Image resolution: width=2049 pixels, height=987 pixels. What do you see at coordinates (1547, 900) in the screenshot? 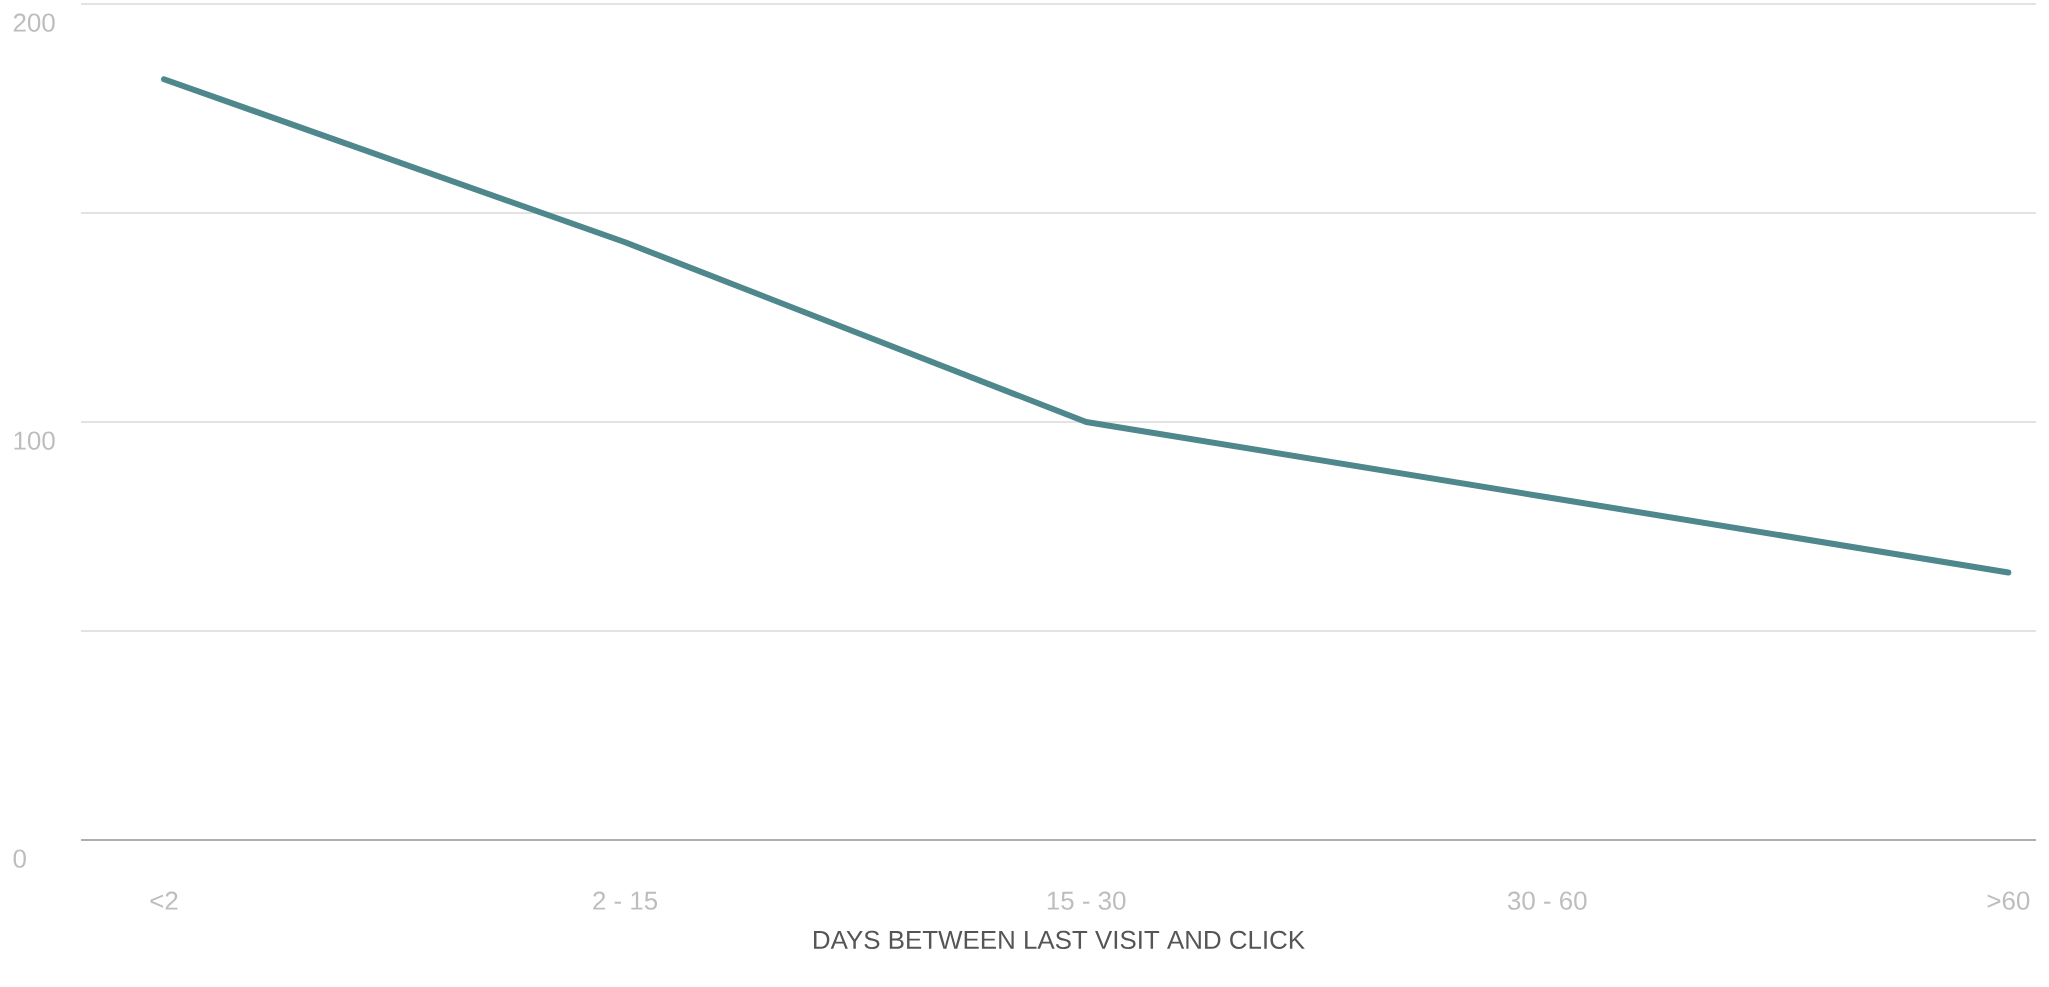
I see `x-tick-label: 30 - 60` at bounding box center [1547, 900].